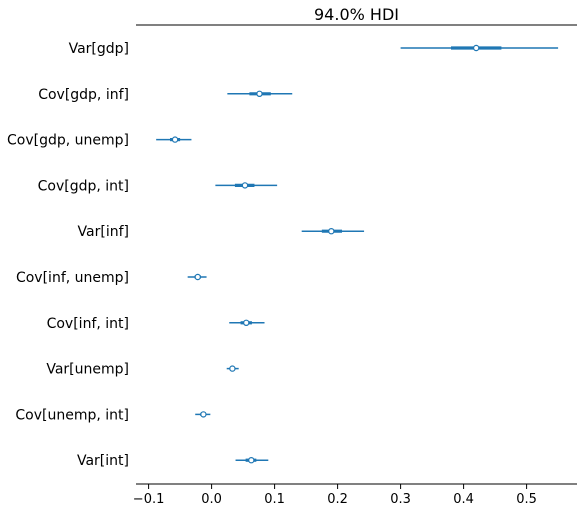  Describe the element at coordinates (72, 278) in the screenshot. I see `row-label: Cov[inf, unemp]` at that location.